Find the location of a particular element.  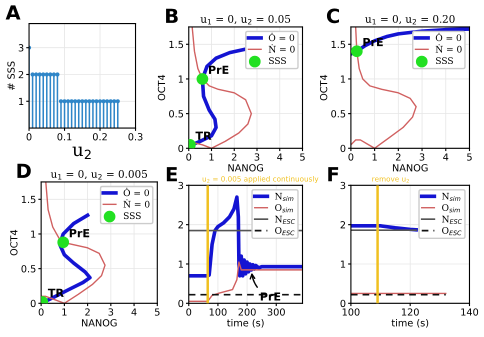

text: E is located at coordinates (171, 174).